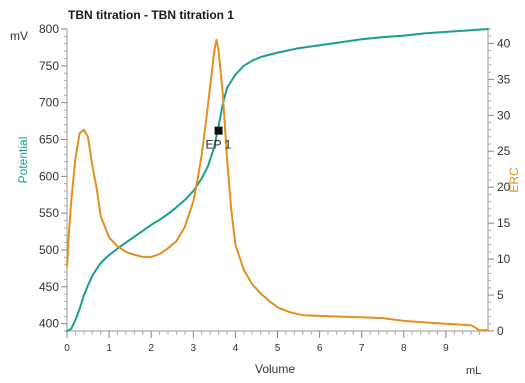  Describe the element at coordinates (504, 259) in the screenshot. I see `y-right-tick-label: 10` at that location.